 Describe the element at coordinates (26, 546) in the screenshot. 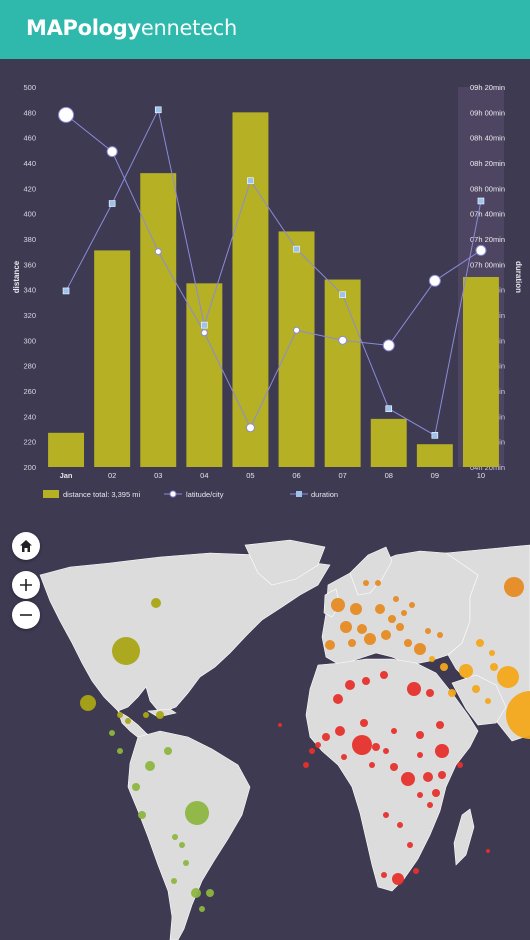

I see `map-home-button` at that location.